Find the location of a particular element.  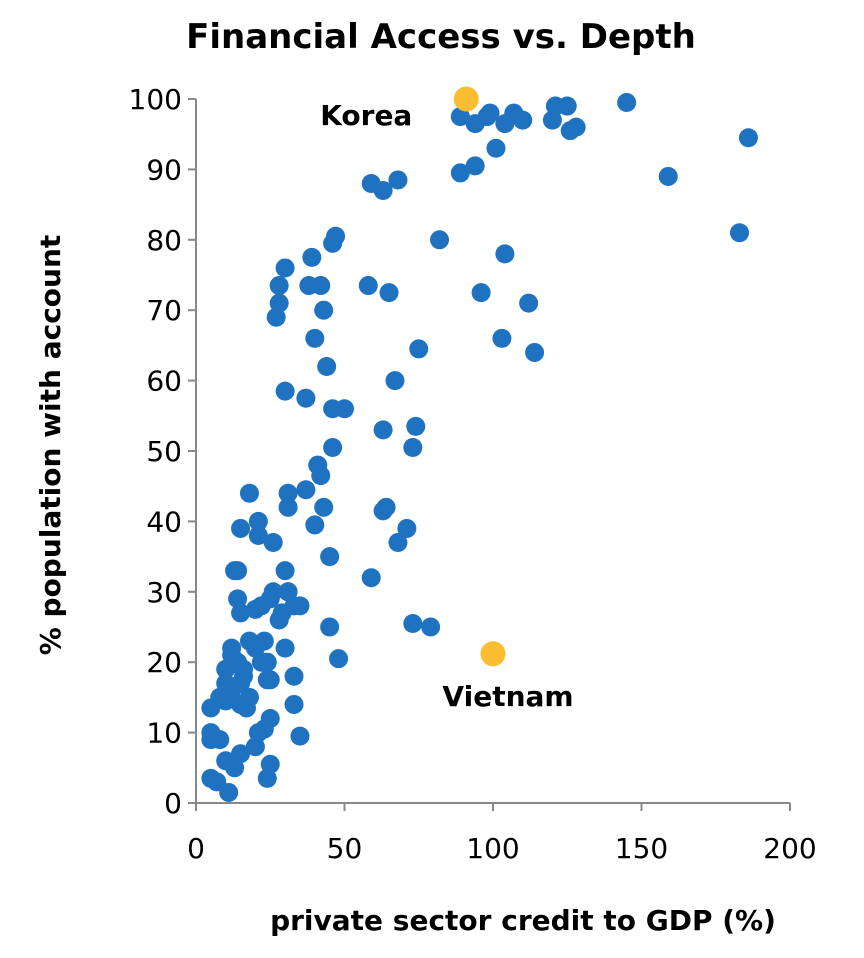

y-tick-label: 10 is located at coordinates (164, 733).